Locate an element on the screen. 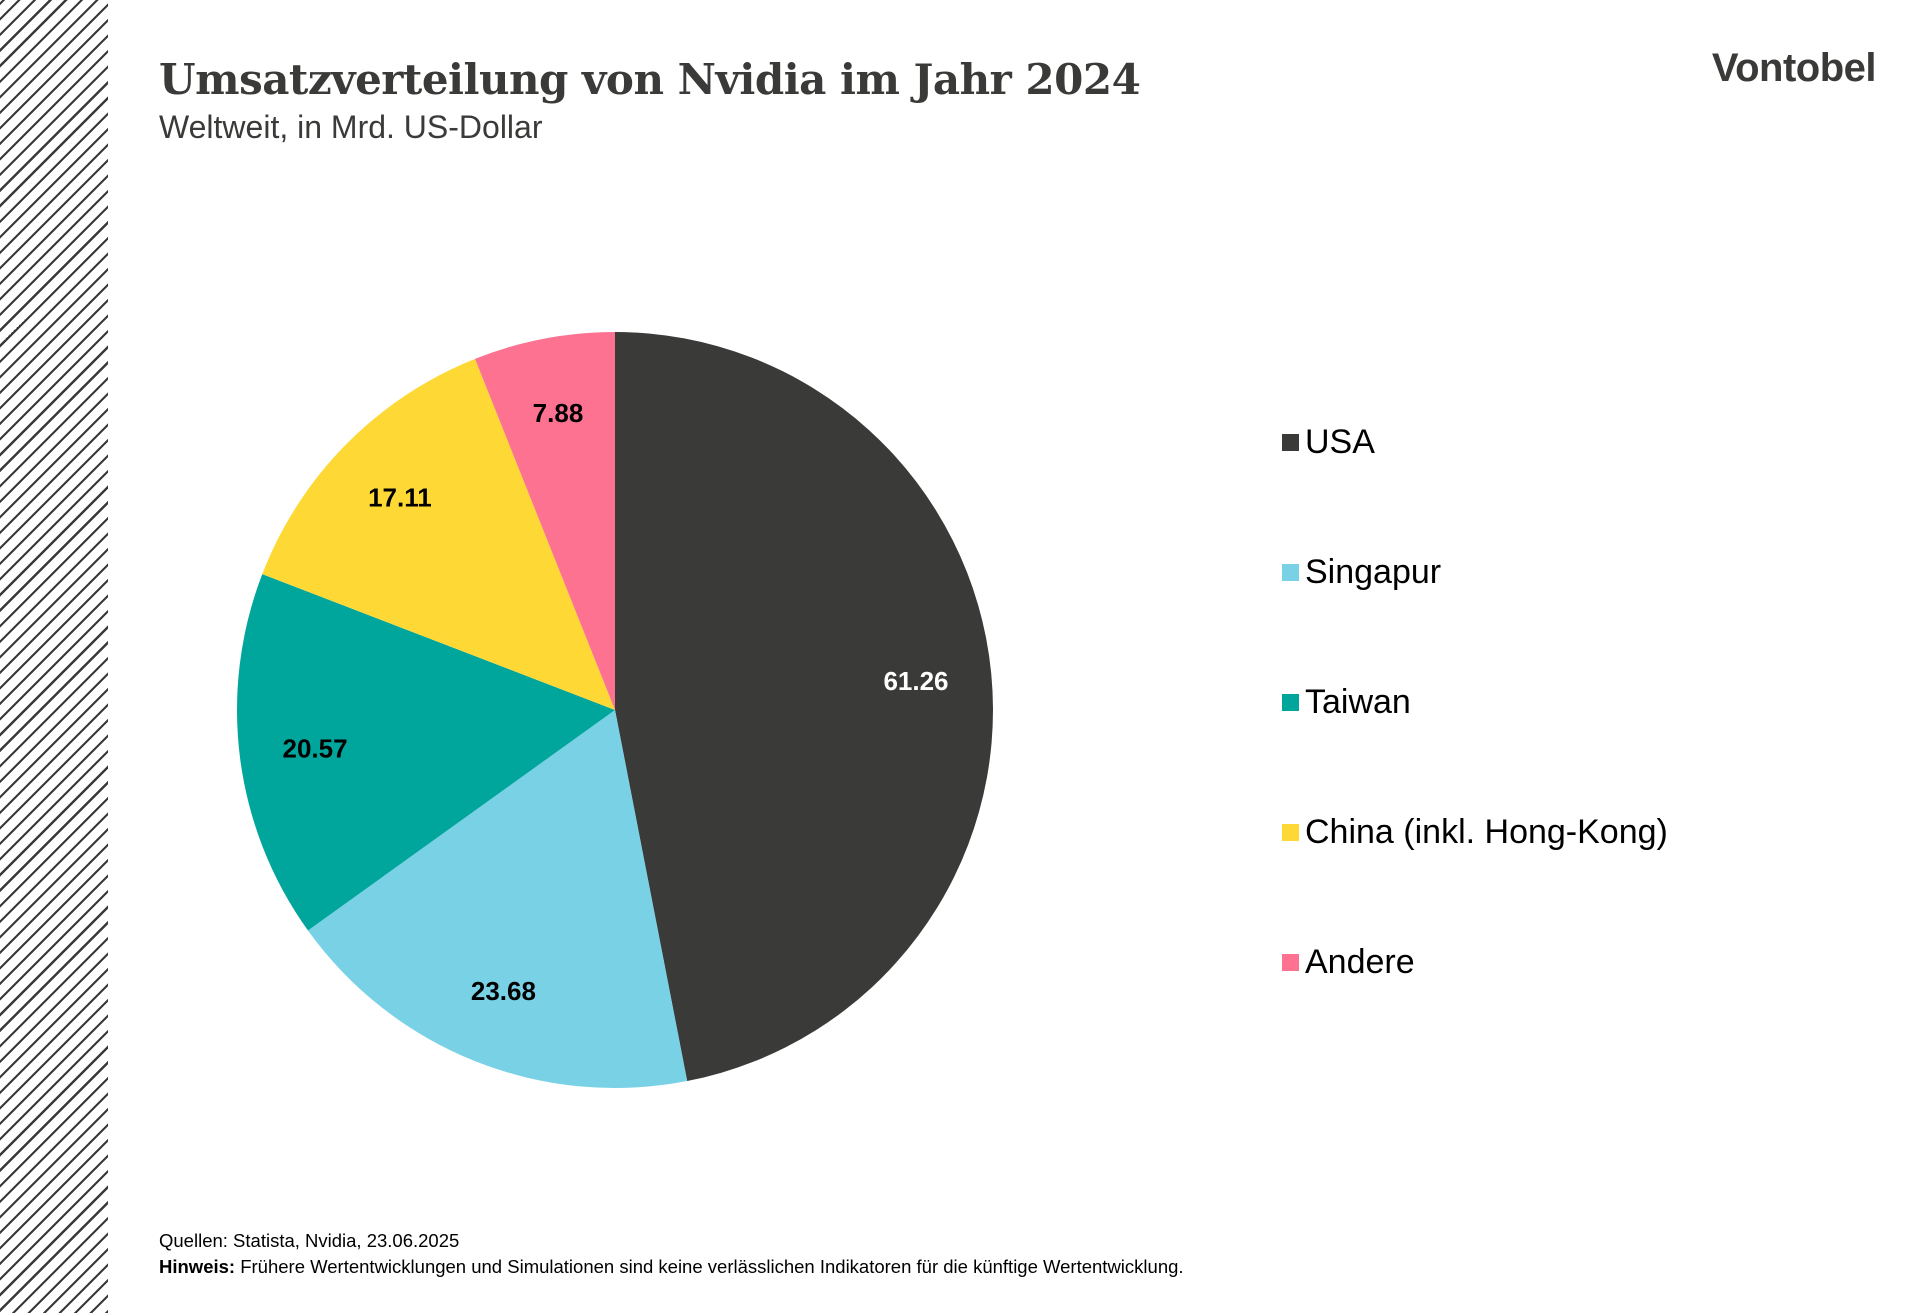 Image resolution: width=1920 pixels, height=1313 pixels. pie-slice-taiwan is located at coordinates (426, 752).